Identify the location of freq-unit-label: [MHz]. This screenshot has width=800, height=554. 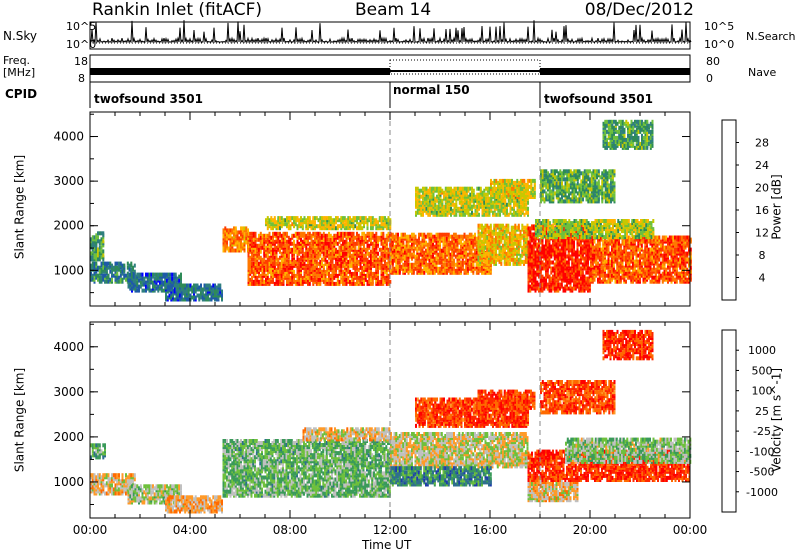
(19, 72).